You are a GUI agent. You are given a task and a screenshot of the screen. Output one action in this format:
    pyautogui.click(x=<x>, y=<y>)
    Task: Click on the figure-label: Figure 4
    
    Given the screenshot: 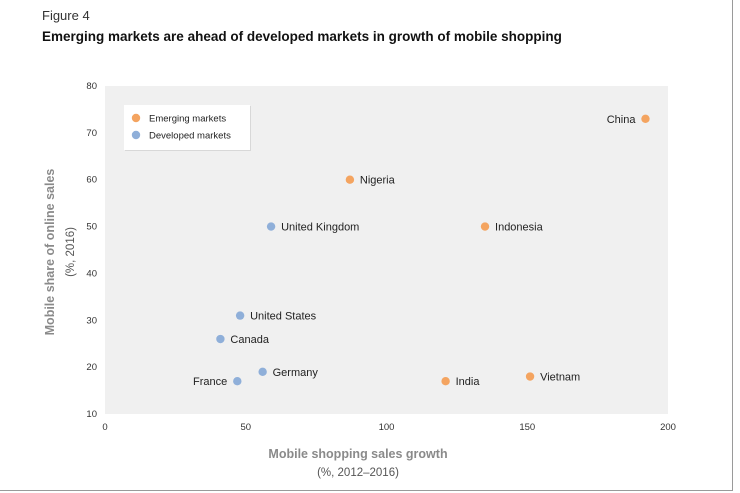 What is the action you would take?
    pyautogui.click(x=66, y=15)
    